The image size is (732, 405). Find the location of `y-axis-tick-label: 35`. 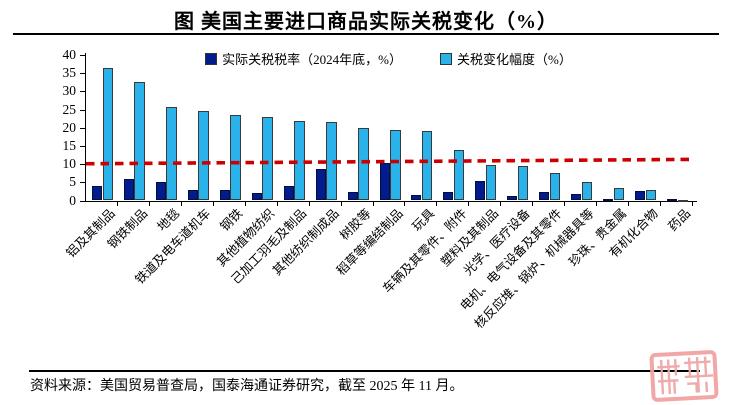

y-axis-tick-label: 35 is located at coordinates (69, 73).